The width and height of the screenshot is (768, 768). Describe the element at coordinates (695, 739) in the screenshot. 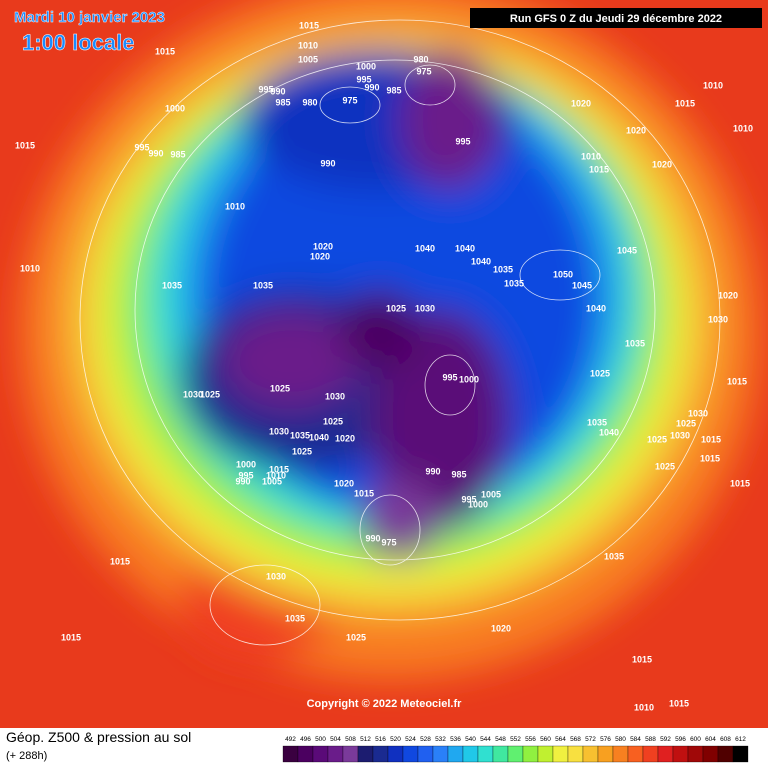

I see `colorbar-label: 600` at that location.